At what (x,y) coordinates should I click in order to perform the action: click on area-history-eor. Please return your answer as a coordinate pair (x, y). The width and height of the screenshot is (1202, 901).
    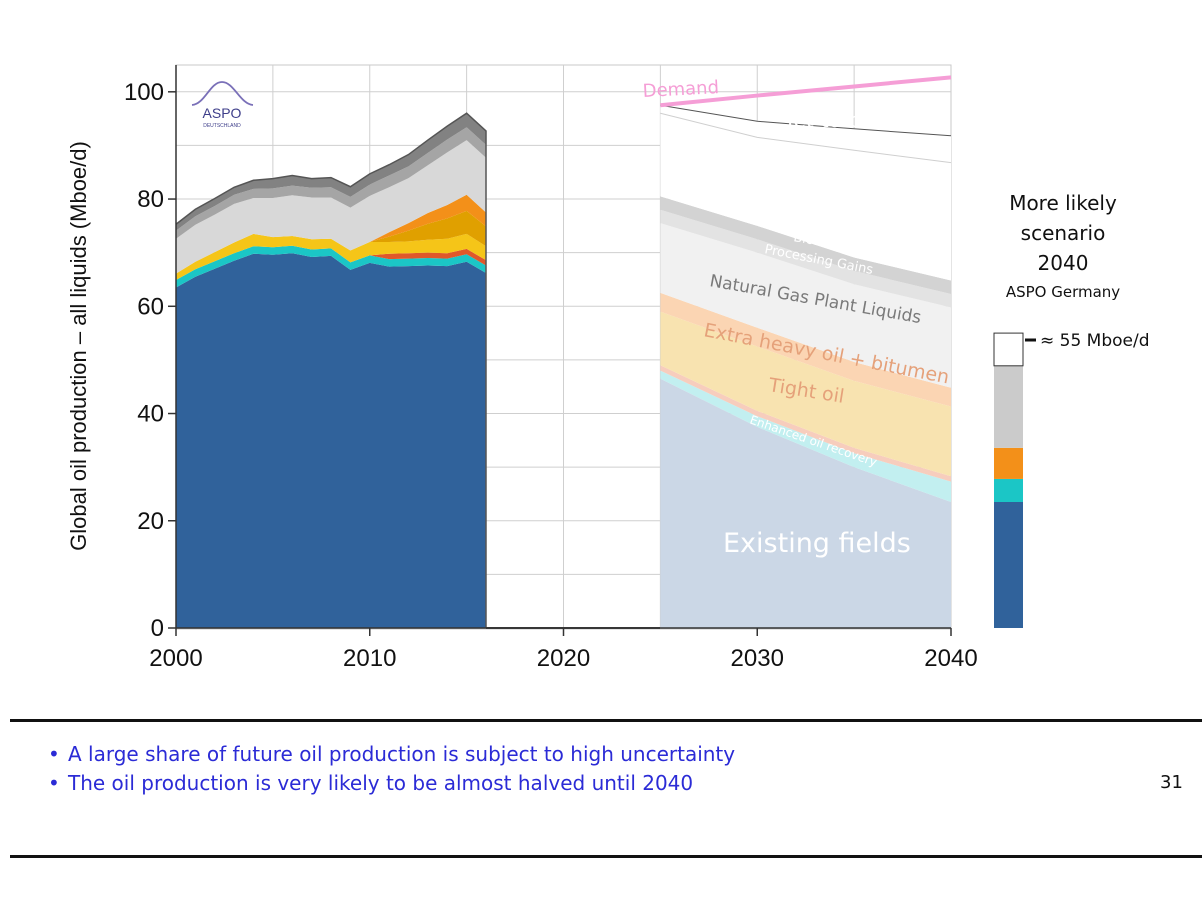
    Looking at the image, I should click on (331, 266).